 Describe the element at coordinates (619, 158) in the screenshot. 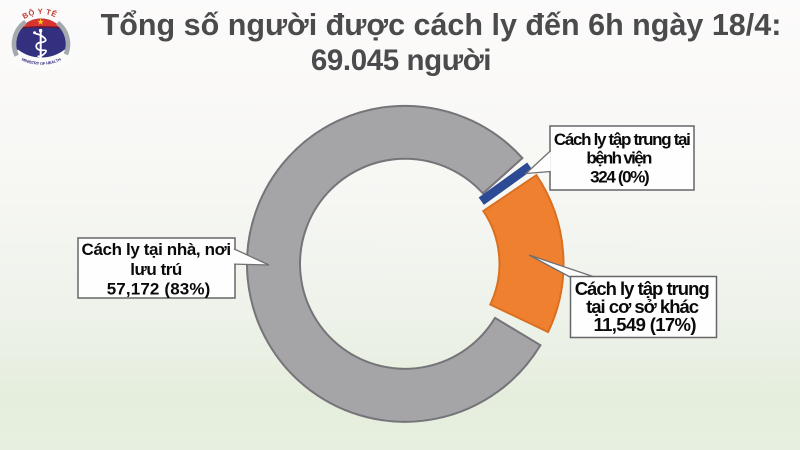

I see `svg-text: bệnh viện` at that location.